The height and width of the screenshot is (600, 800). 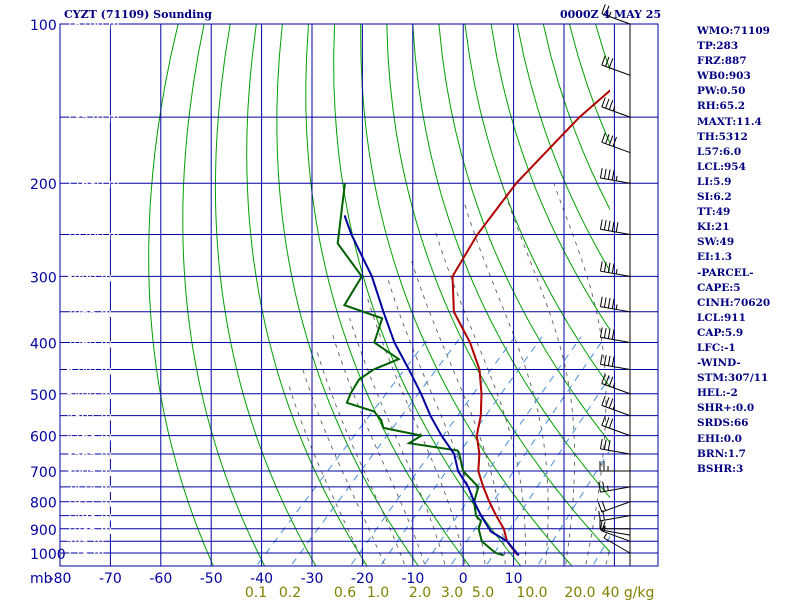 What do you see at coordinates (721, 91) in the screenshot?
I see `index-item: PW:0.50` at bounding box center [721, 91].